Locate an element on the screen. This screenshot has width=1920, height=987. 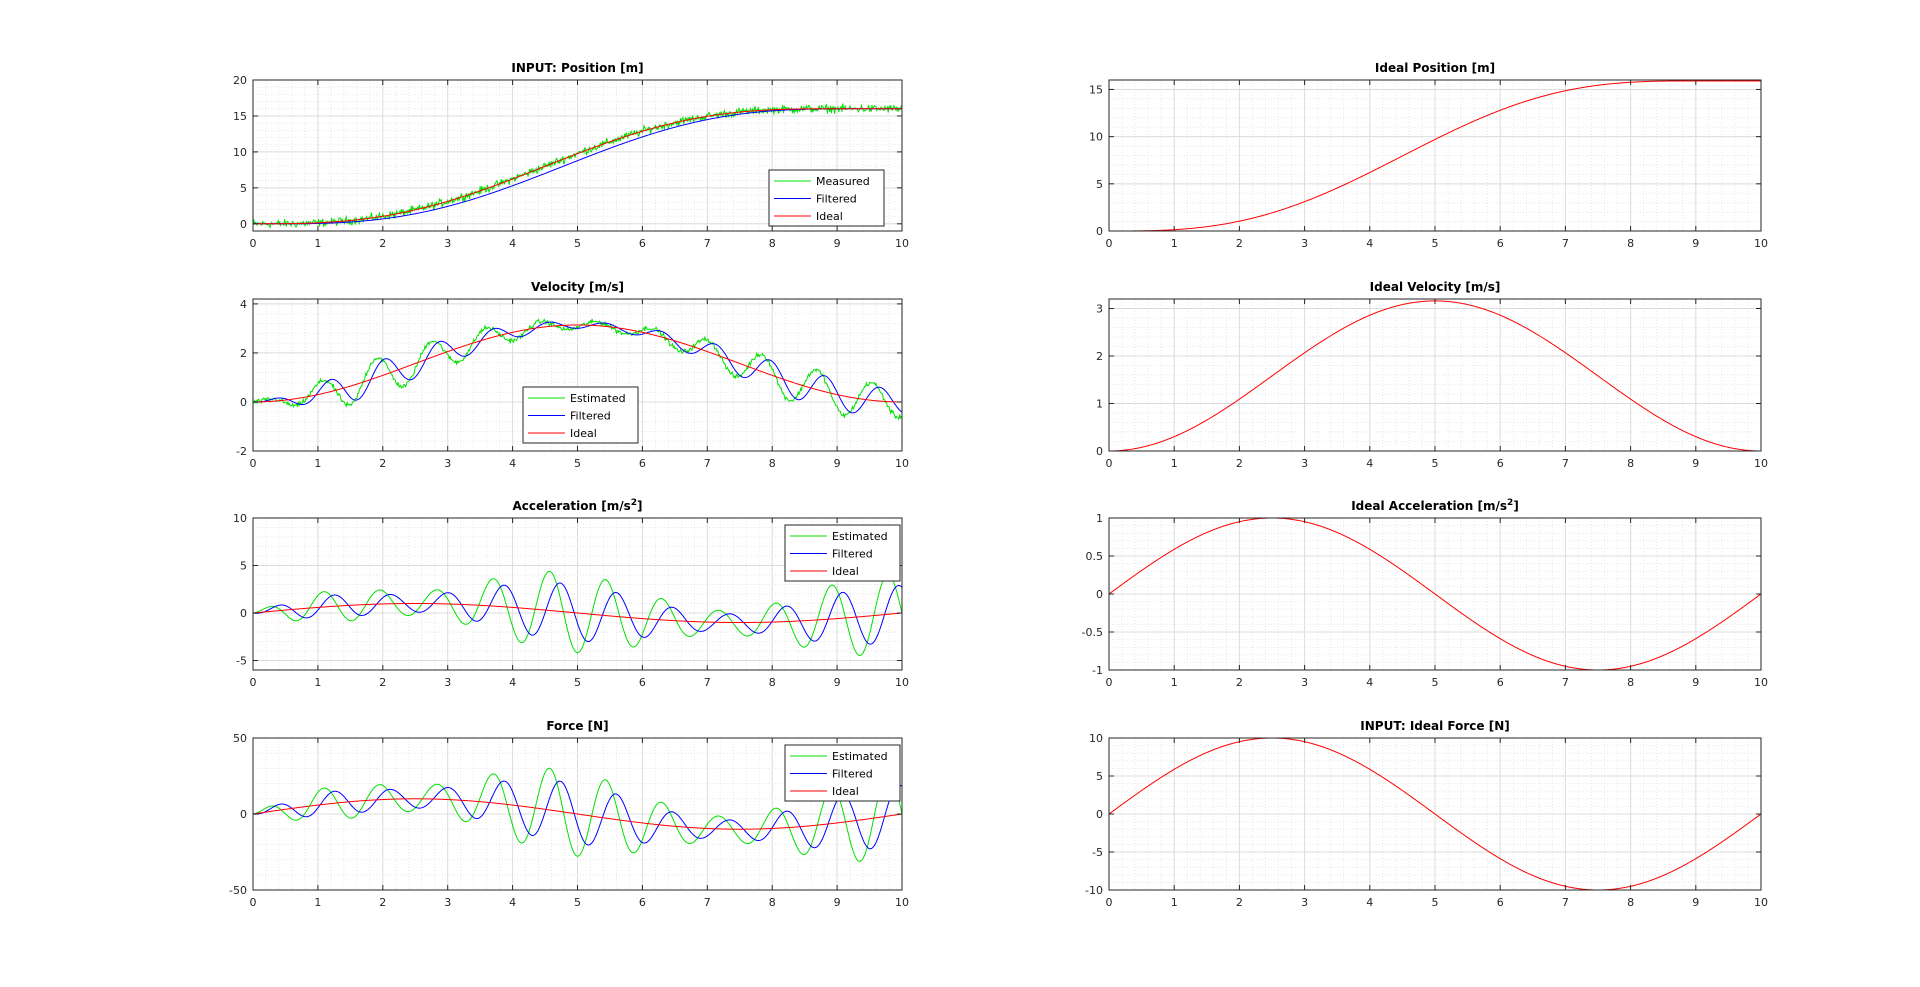
y-tick-label: -1 is located at coordinates (1097, 670).